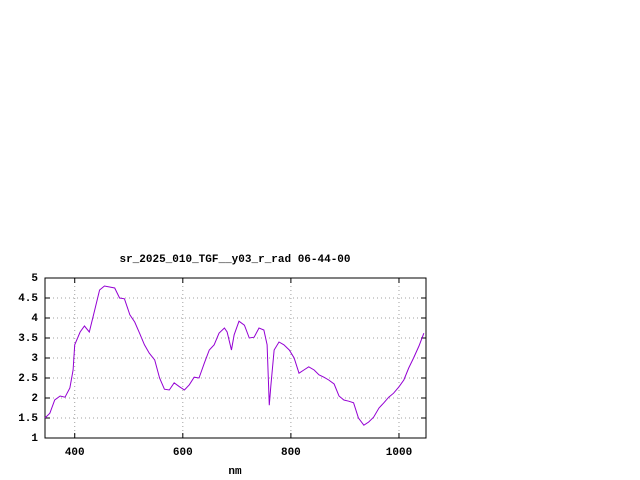 The image size is (640, 480). I want to click on x-axis-label: nm, so click(235, 472).